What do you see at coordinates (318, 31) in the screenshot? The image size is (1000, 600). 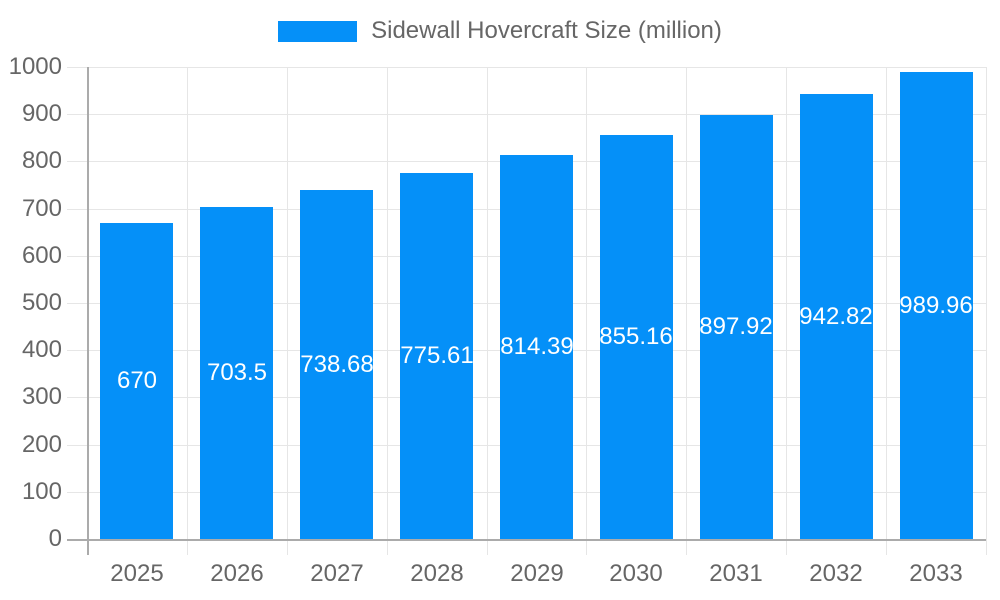 I see `legend-swatch` at bounding box center [318, 31].